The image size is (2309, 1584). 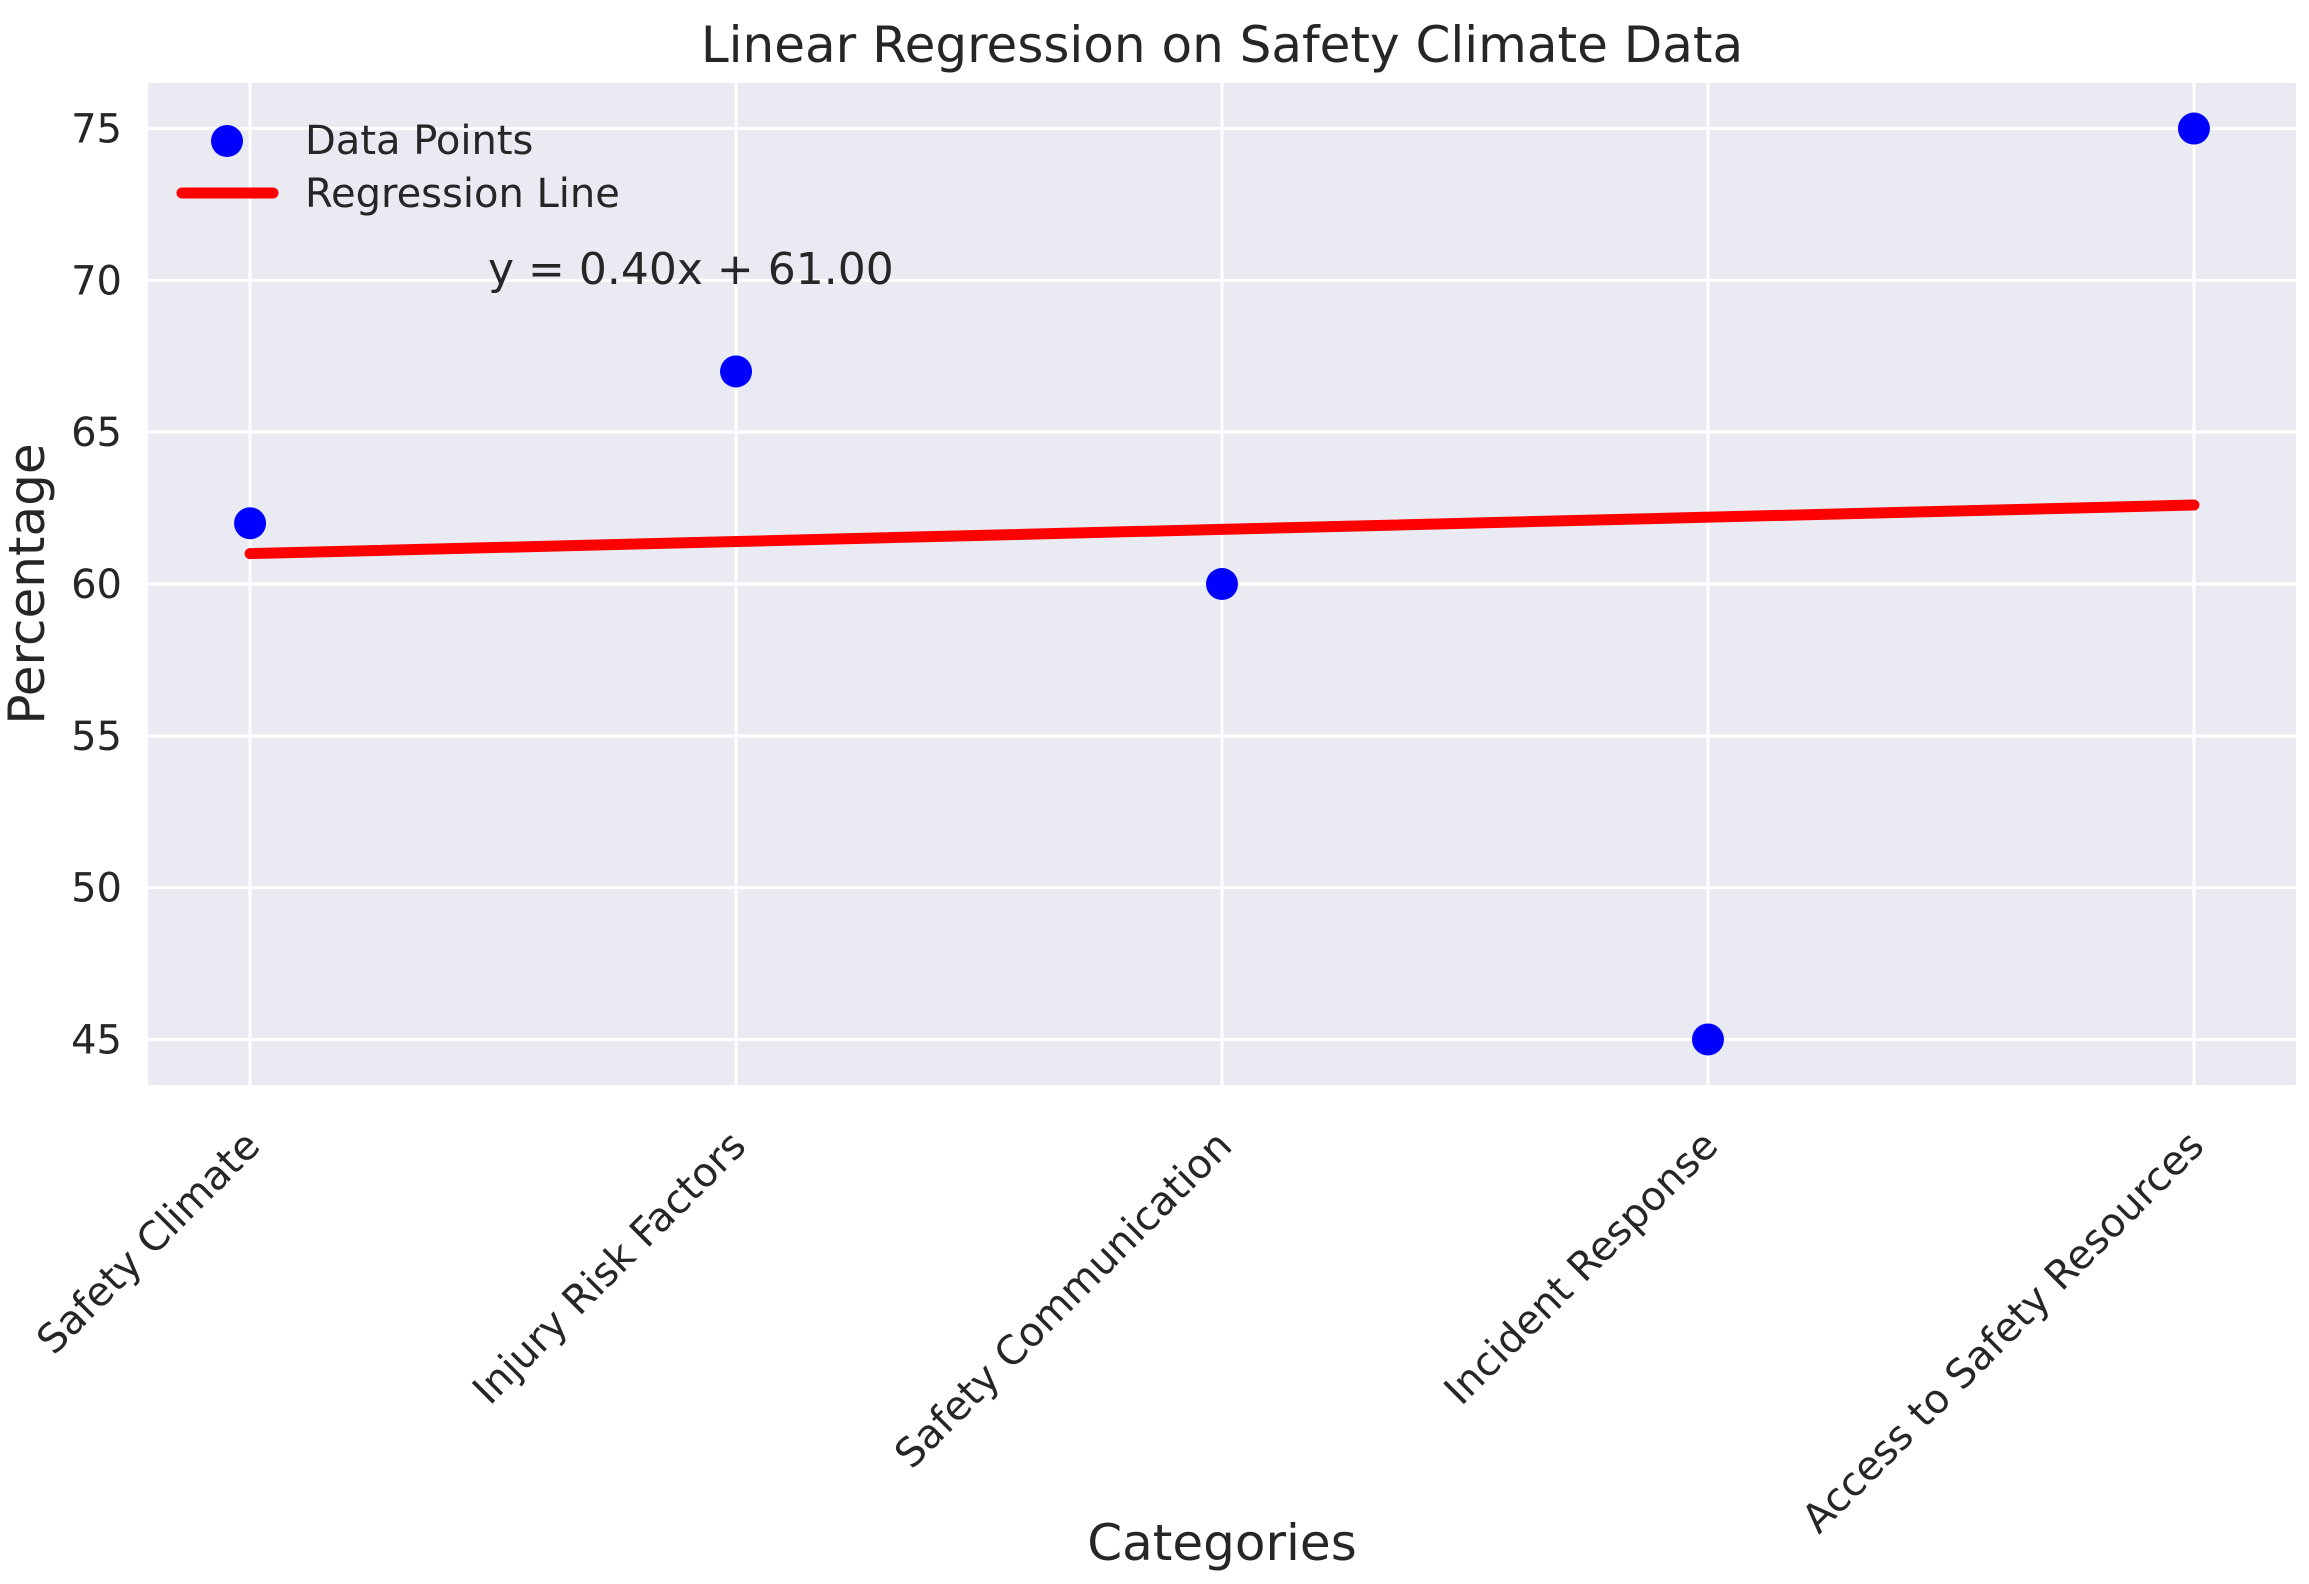 What do you see at coordinates (96, 889) in the screenshot?
I see `y-tick-label: 50` at bounding box center [96, 889].